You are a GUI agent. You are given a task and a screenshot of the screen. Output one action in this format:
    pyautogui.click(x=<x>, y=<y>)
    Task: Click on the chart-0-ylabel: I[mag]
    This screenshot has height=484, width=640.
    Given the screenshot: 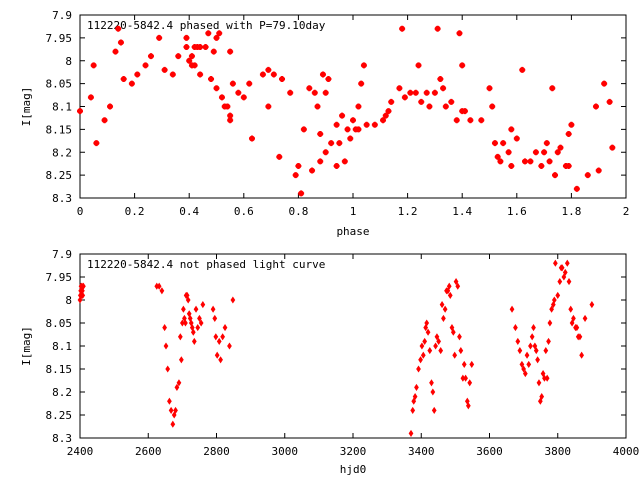 What is the action you would take?
    pyautogui.click(x=26, y=107)
    